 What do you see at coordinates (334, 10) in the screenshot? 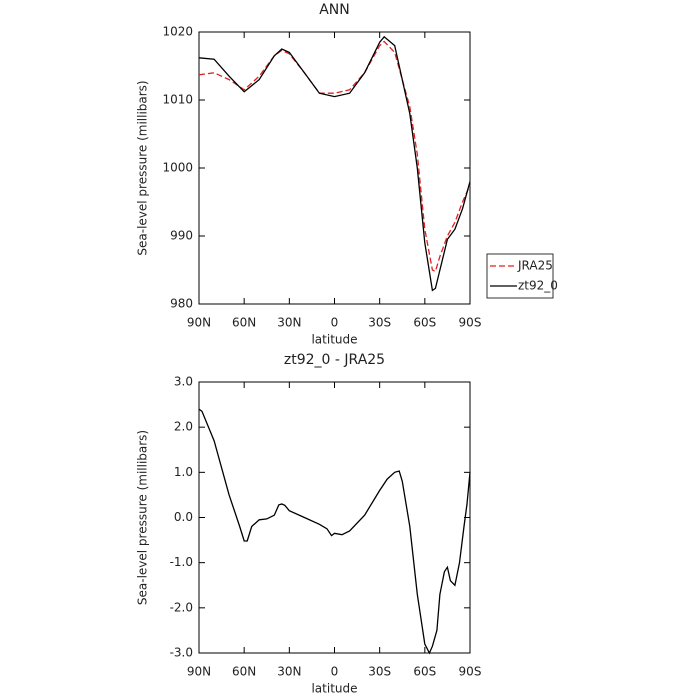
I see `chart-title: ANN` at bounding box center [334, 10].